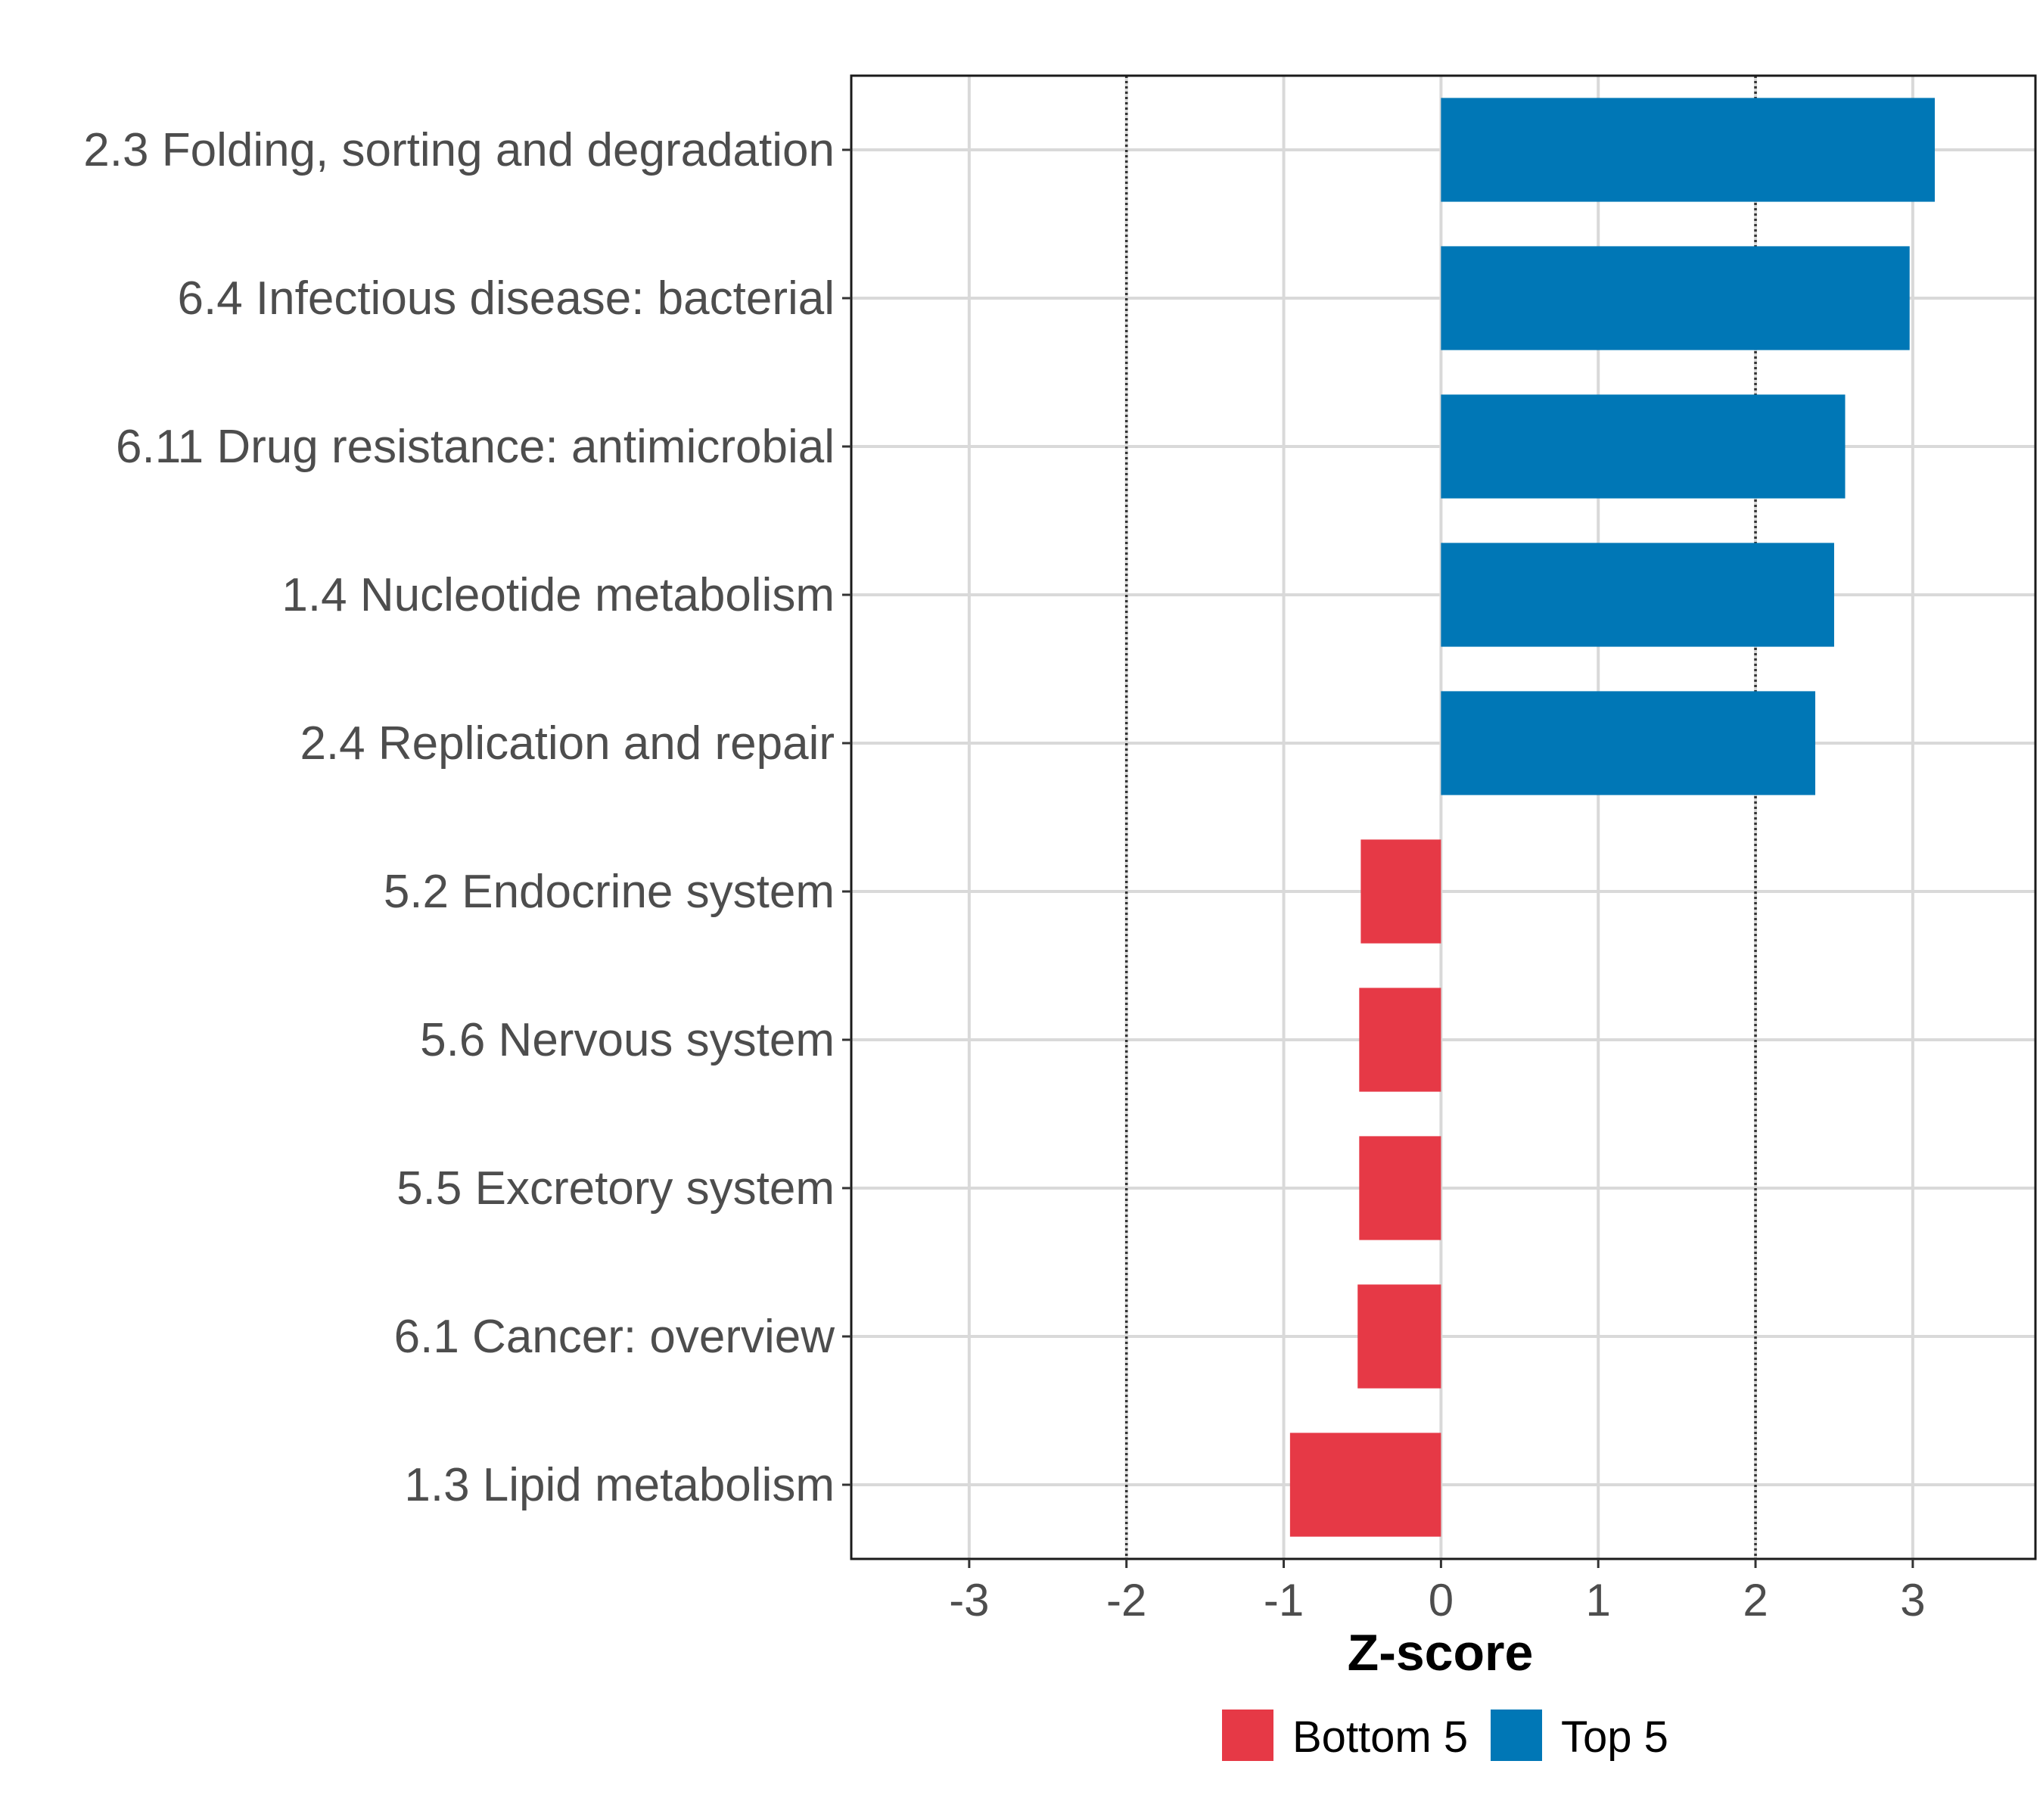  What do you see at coordinates (1614, 1737) in the screenshot?
I see `legend-label-2: Top 5` at bounding box center [1614, 1737].